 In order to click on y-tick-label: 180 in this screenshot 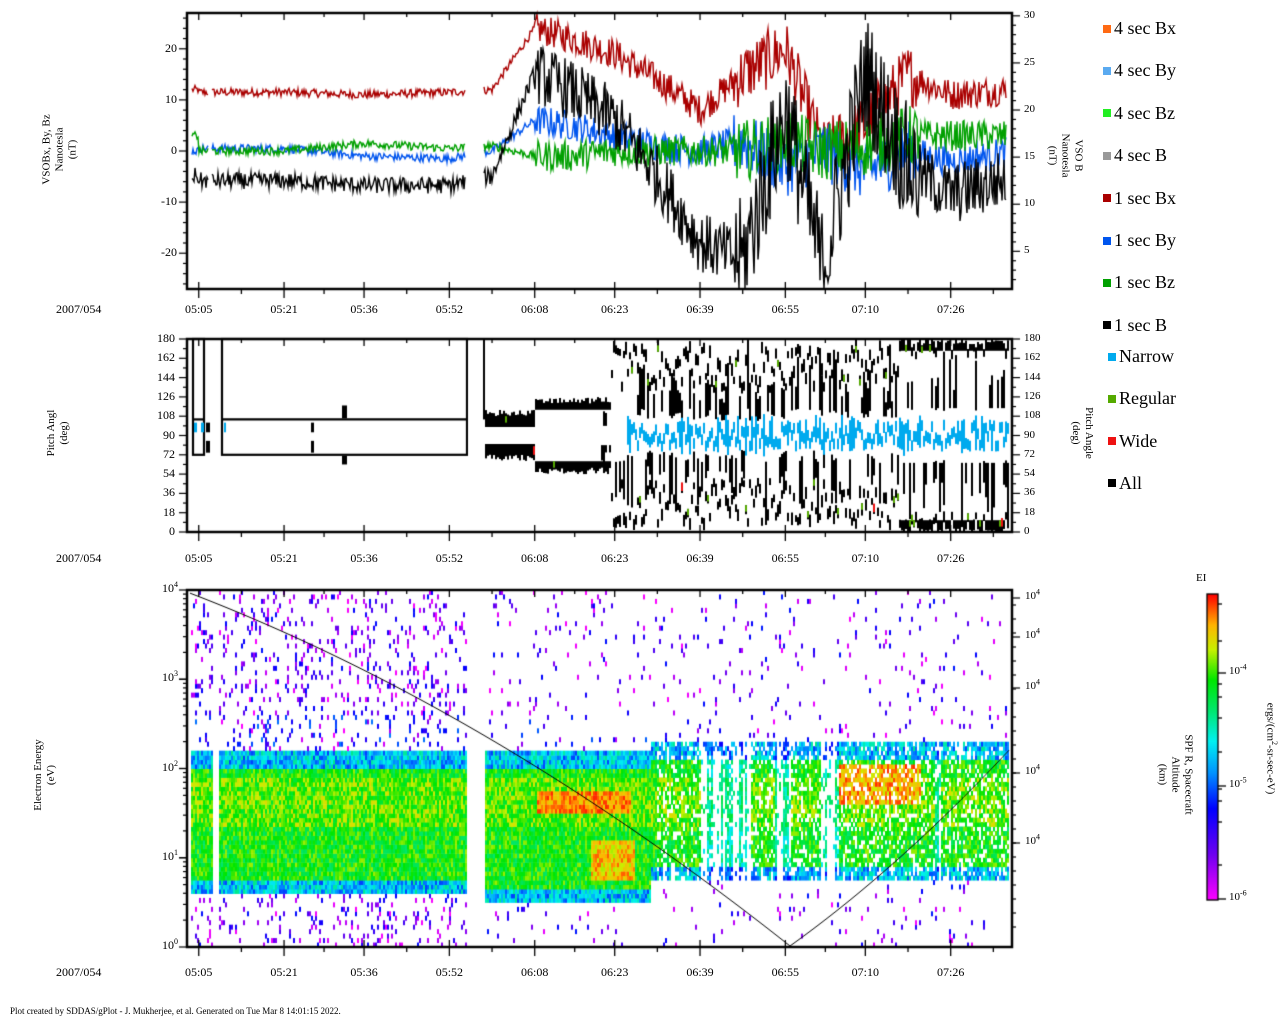, I will do `click(1032, 338)`.